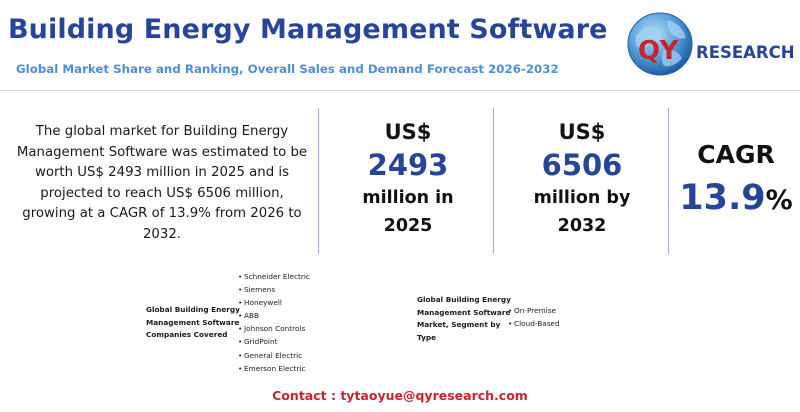  I want to click on stat-value: 2493, so click(408, 165).